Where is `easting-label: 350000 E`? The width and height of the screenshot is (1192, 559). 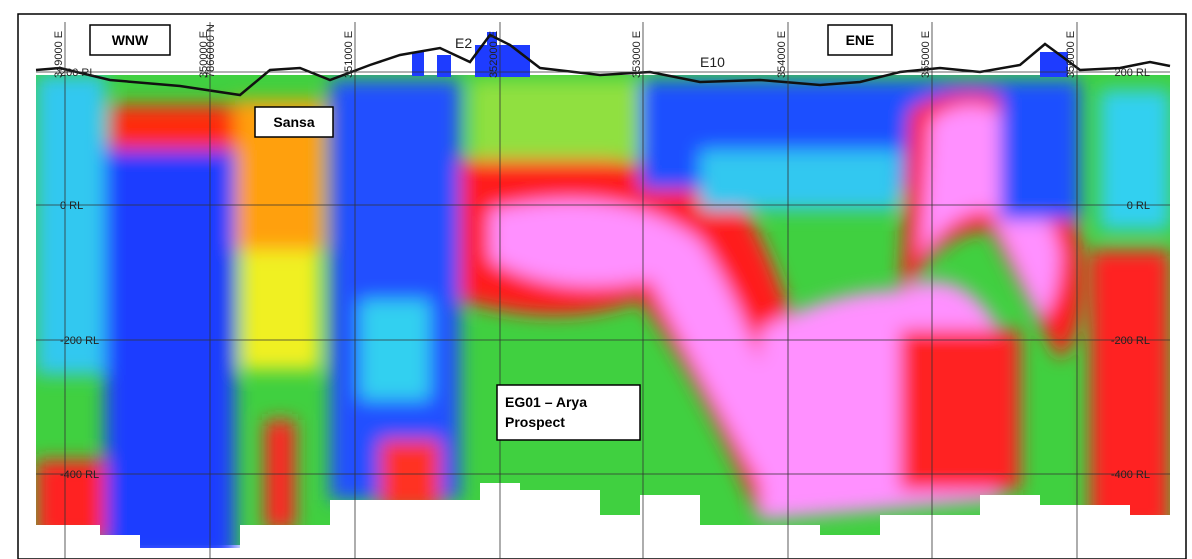
easting-label: 350000 E is located at coordinates (204, 54).